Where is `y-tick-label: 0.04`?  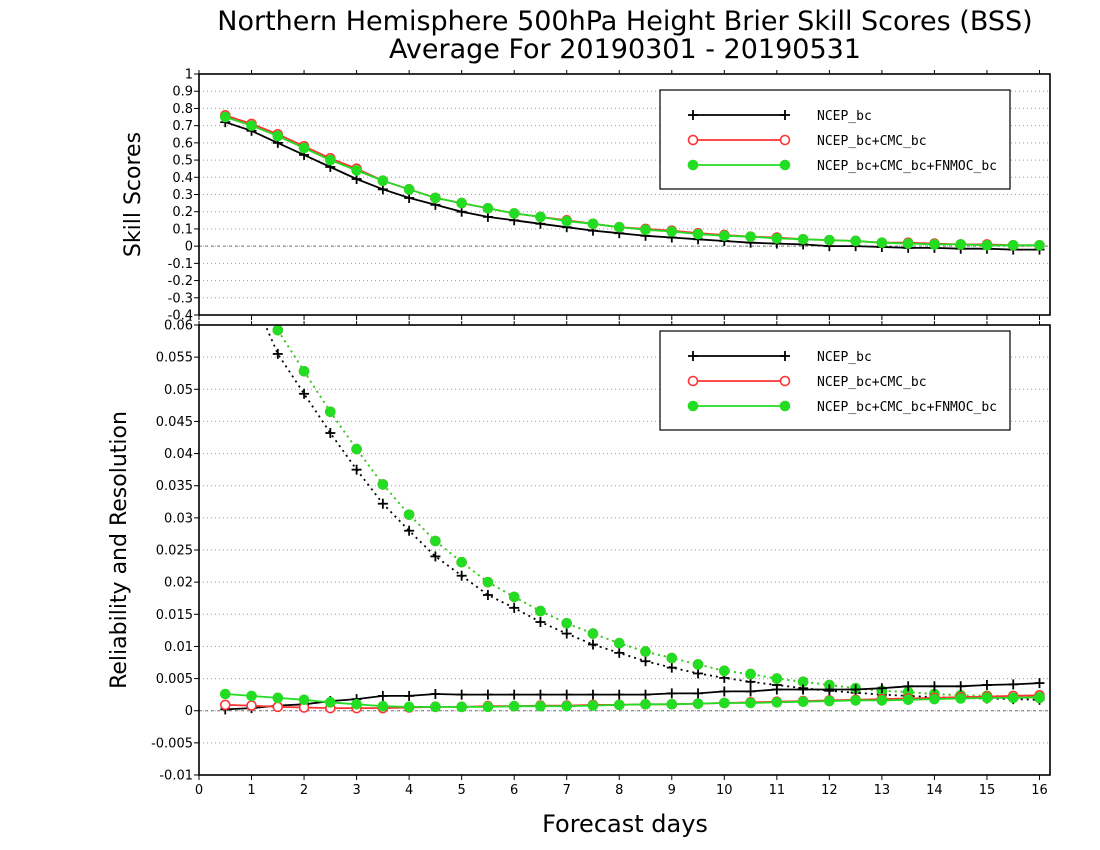
y-tick-label: 0.04 is located at coordinates (178, 454).